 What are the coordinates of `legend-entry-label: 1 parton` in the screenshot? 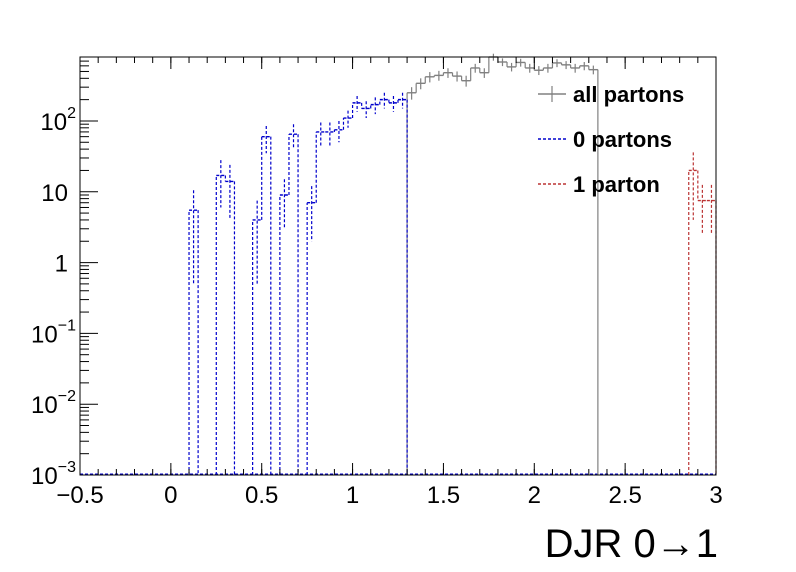 It's located at (616, 184).